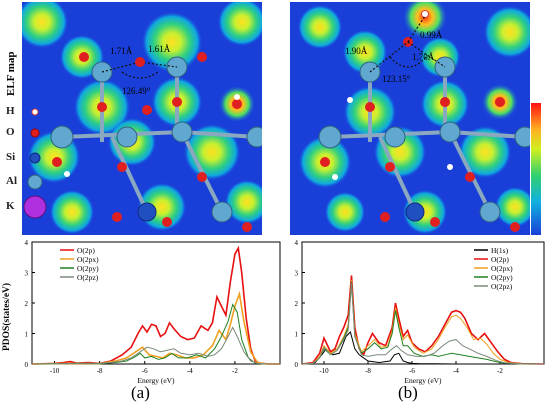  Describe the element at coordinates (35, 182) in the screenshot. I see `legend-atom-al` at that location.